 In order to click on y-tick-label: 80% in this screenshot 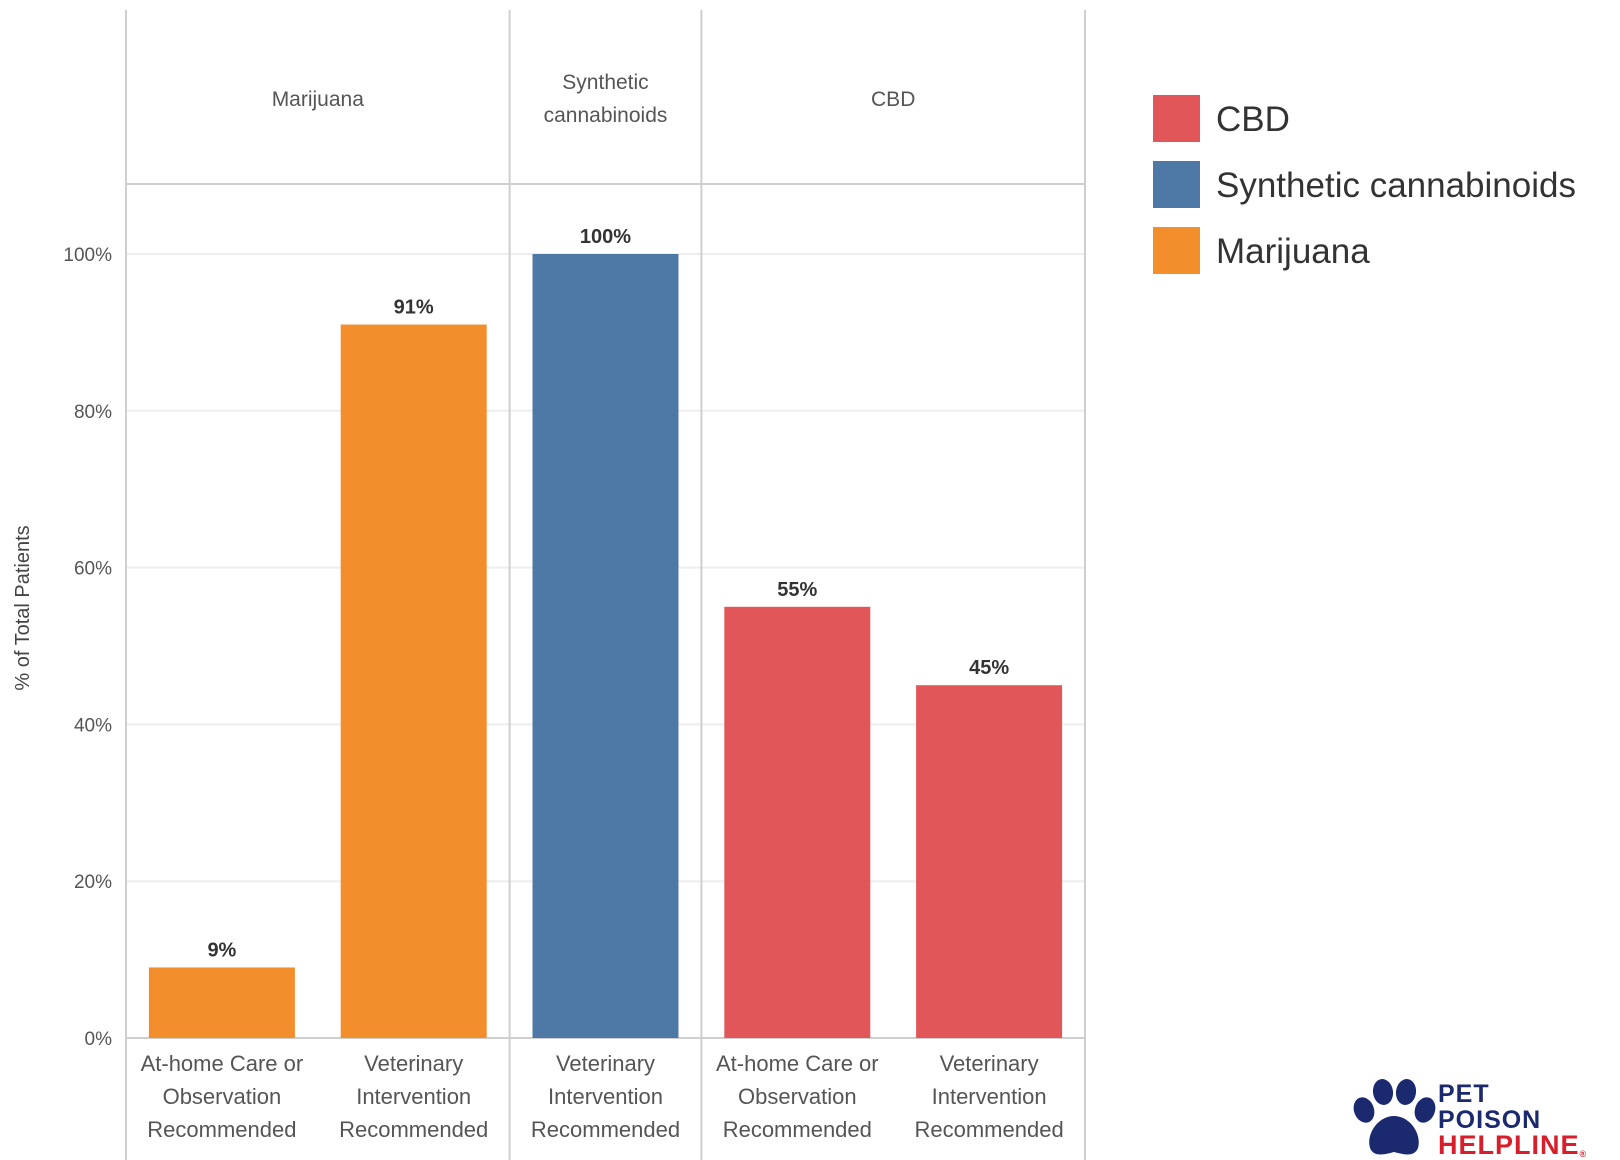, I will do `click(93, 412)`.